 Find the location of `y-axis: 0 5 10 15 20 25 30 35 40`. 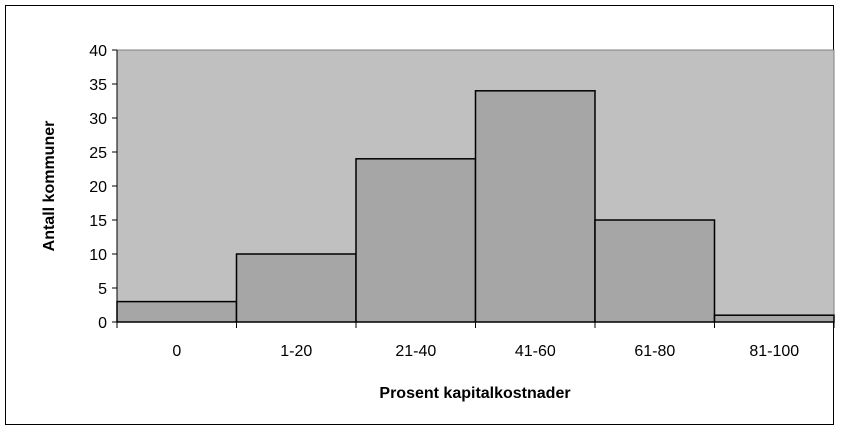

y-axis: 0 5 10 15 20 25 30 35 40 is located at coordinates (103, 187).